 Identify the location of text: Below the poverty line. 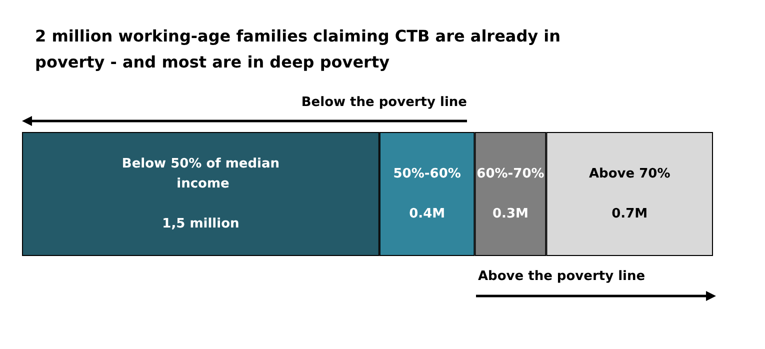
(384, 102).